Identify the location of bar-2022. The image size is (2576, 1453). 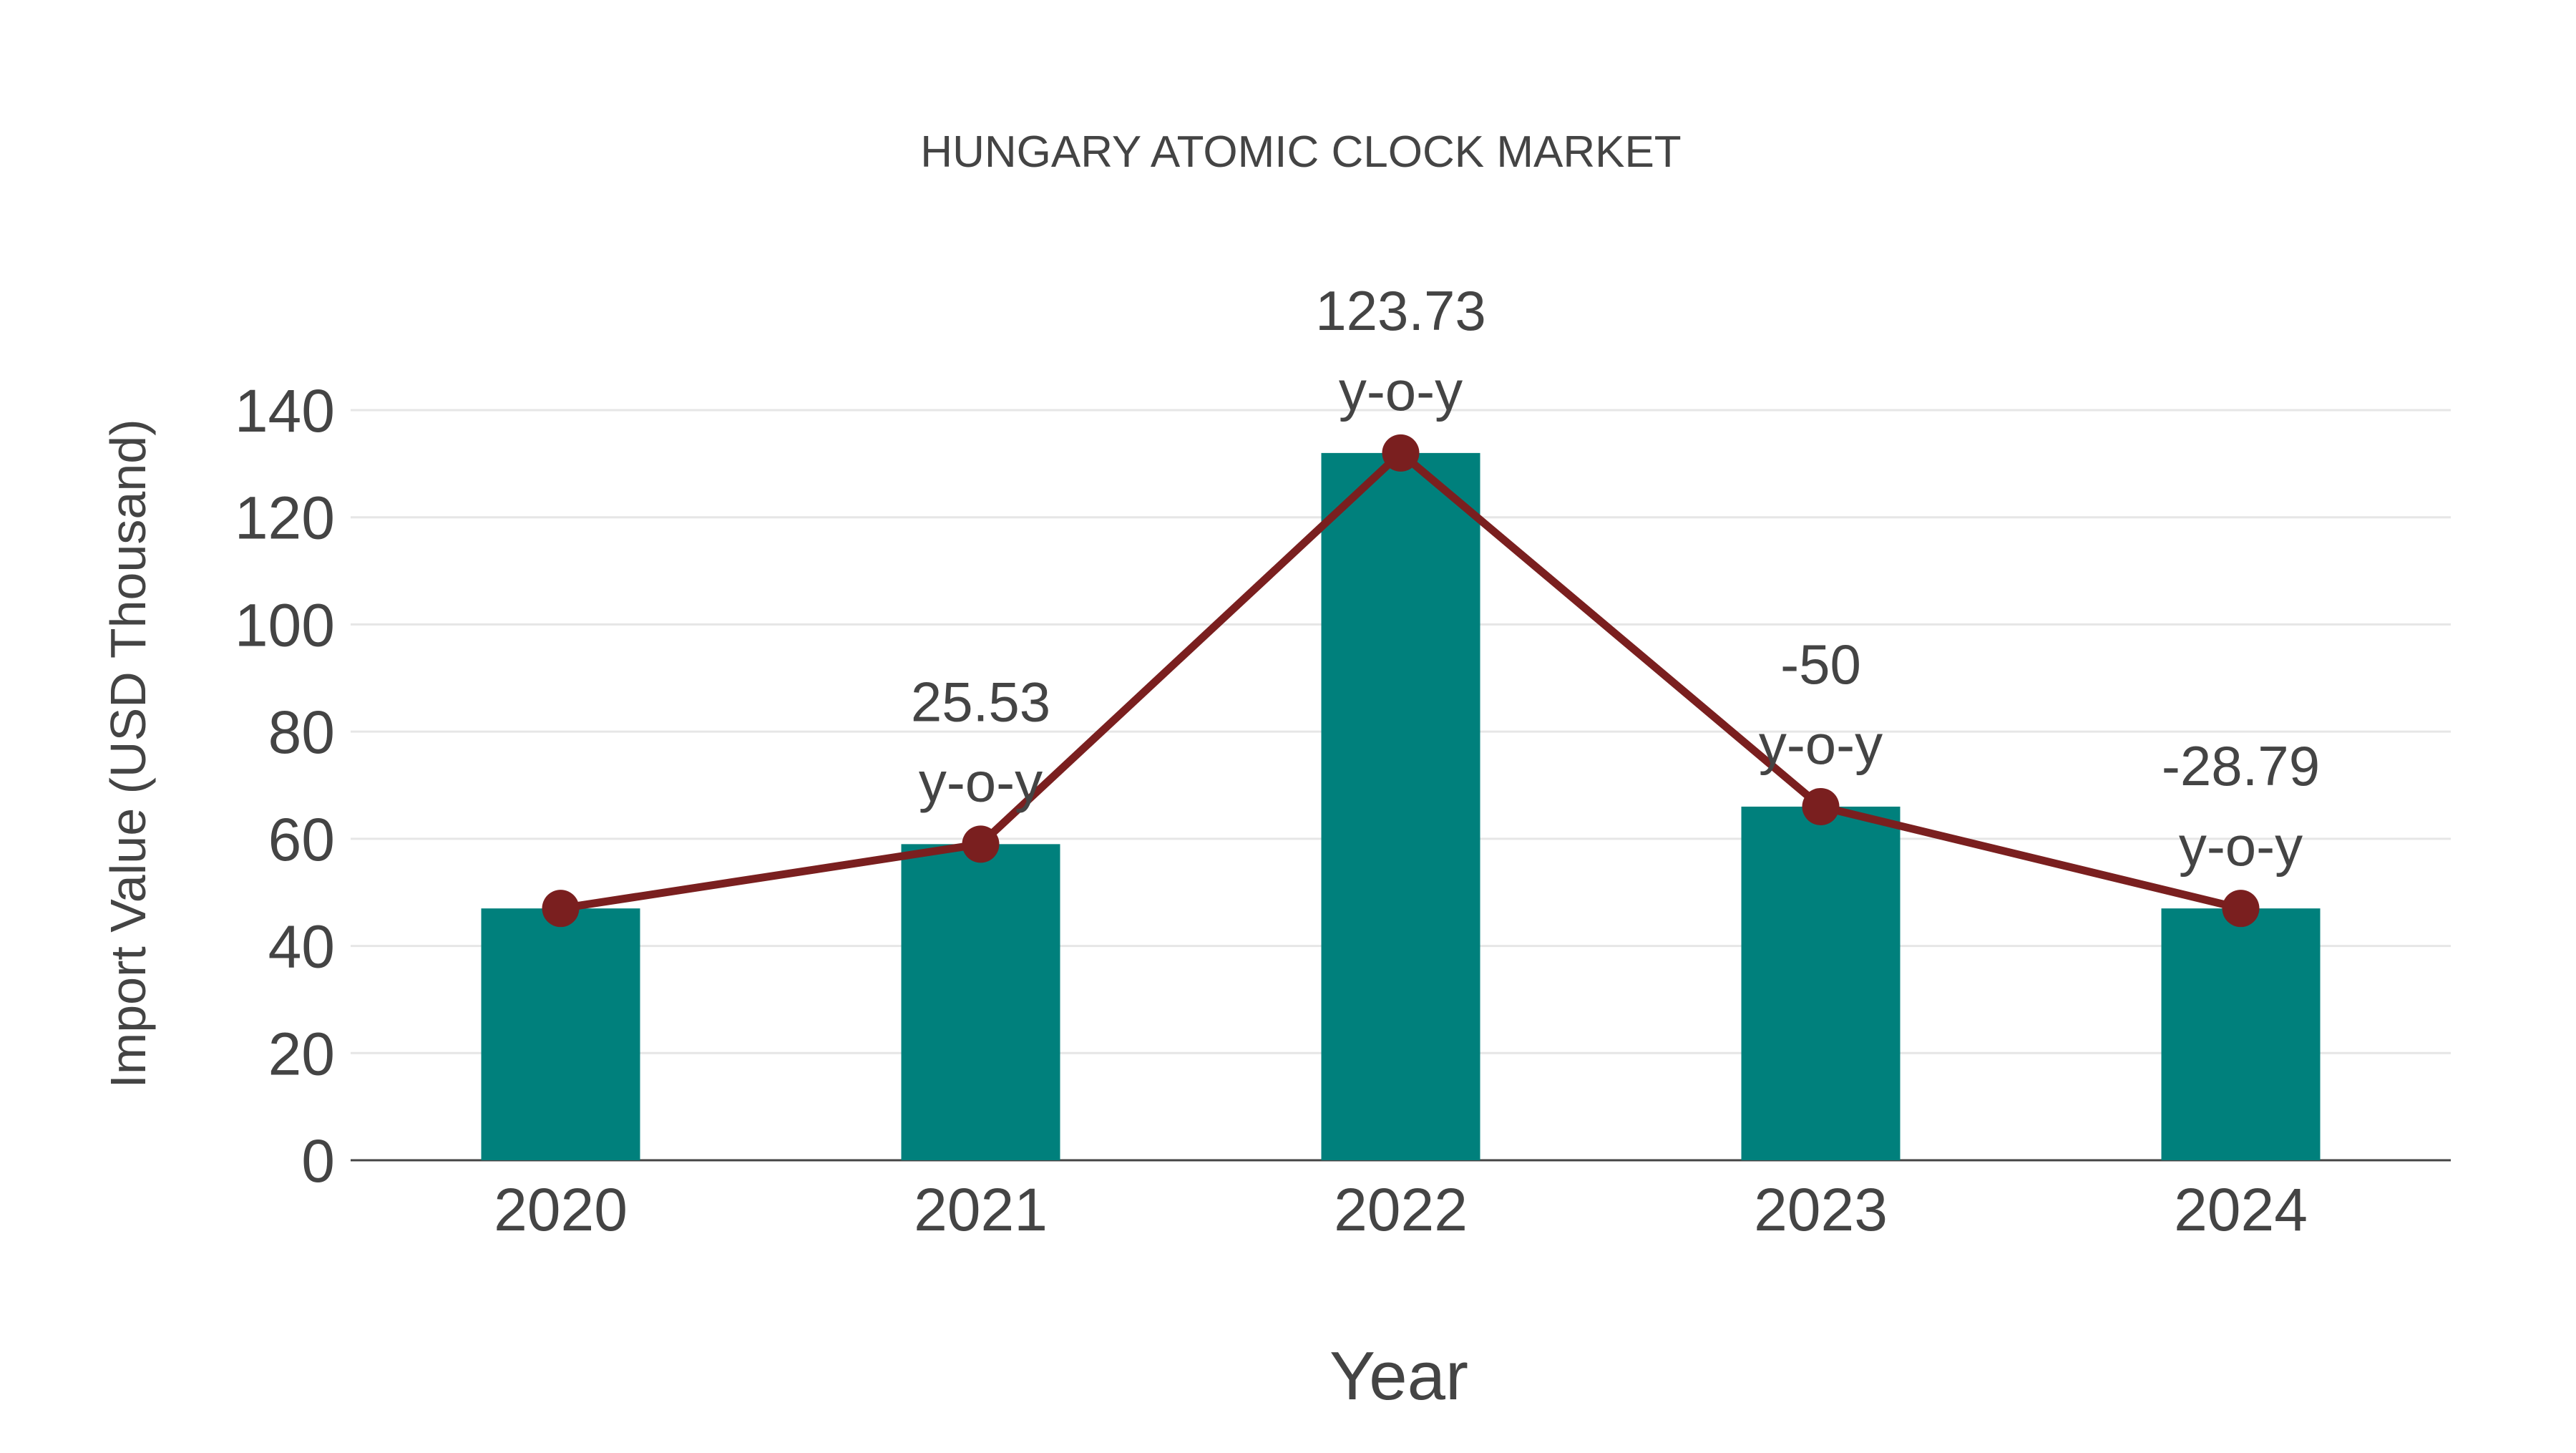
(1400, 806).